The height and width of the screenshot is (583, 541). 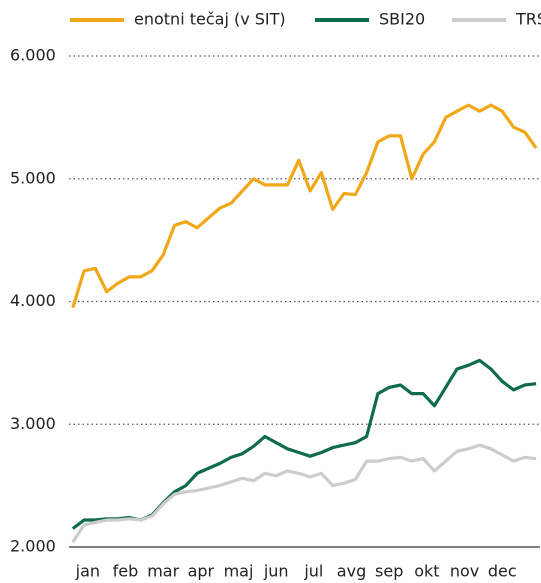 I want to click on x-tick-label: avg, so click(x=351, y=571).